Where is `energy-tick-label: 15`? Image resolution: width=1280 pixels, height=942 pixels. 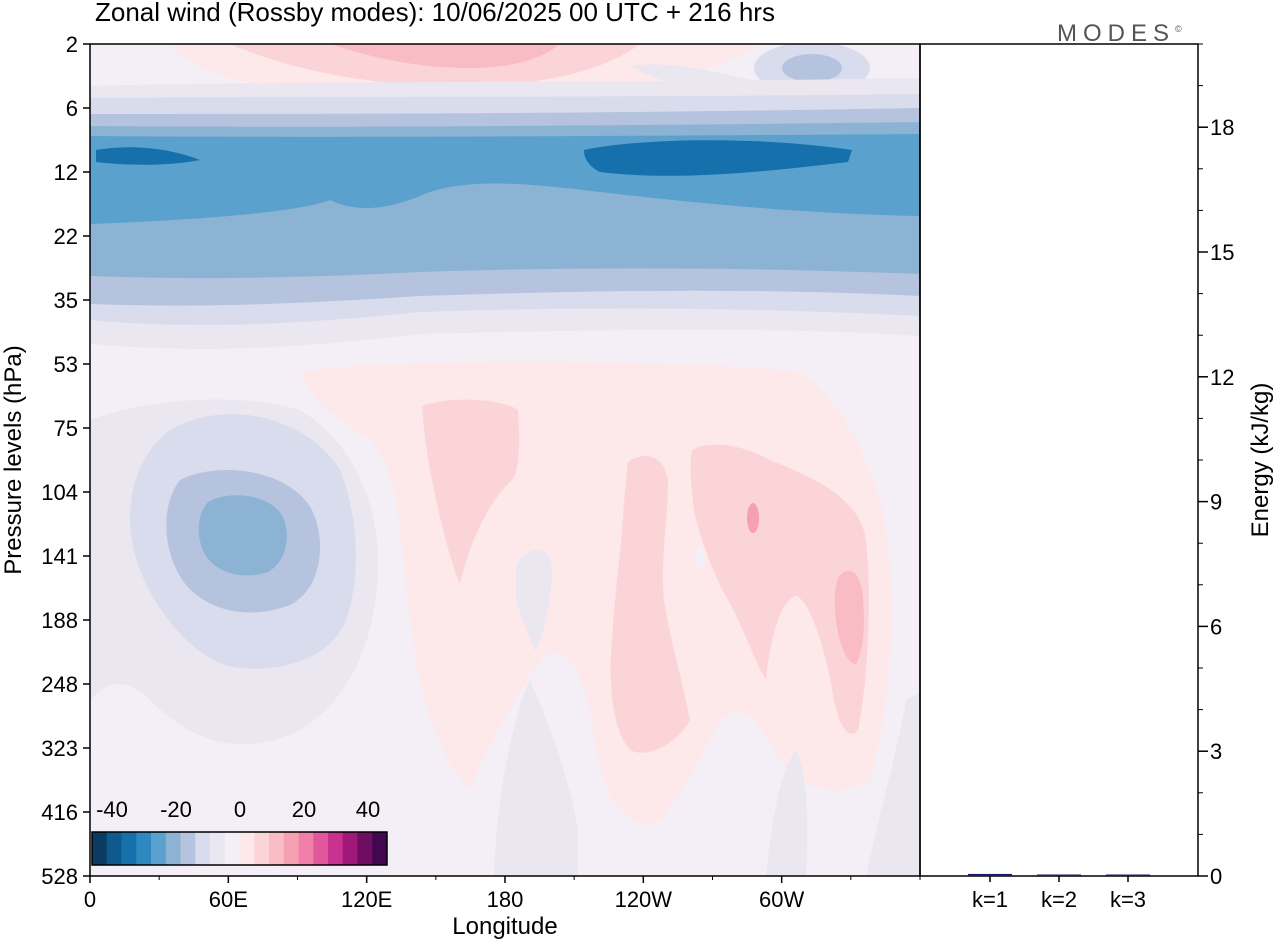
energy-tick-label: 15 is located at coordinates (1222, 252).